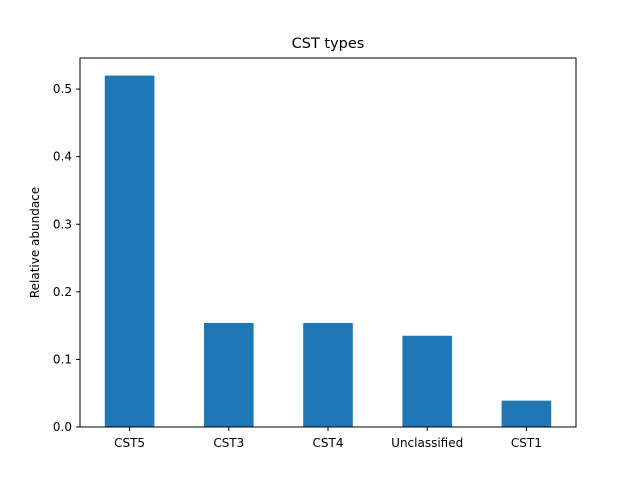 The width and height of the screenshot is (640, 480). Describe the element at coordinates (229, 374) in the screenshot. I see `bar-cst3` at that location.